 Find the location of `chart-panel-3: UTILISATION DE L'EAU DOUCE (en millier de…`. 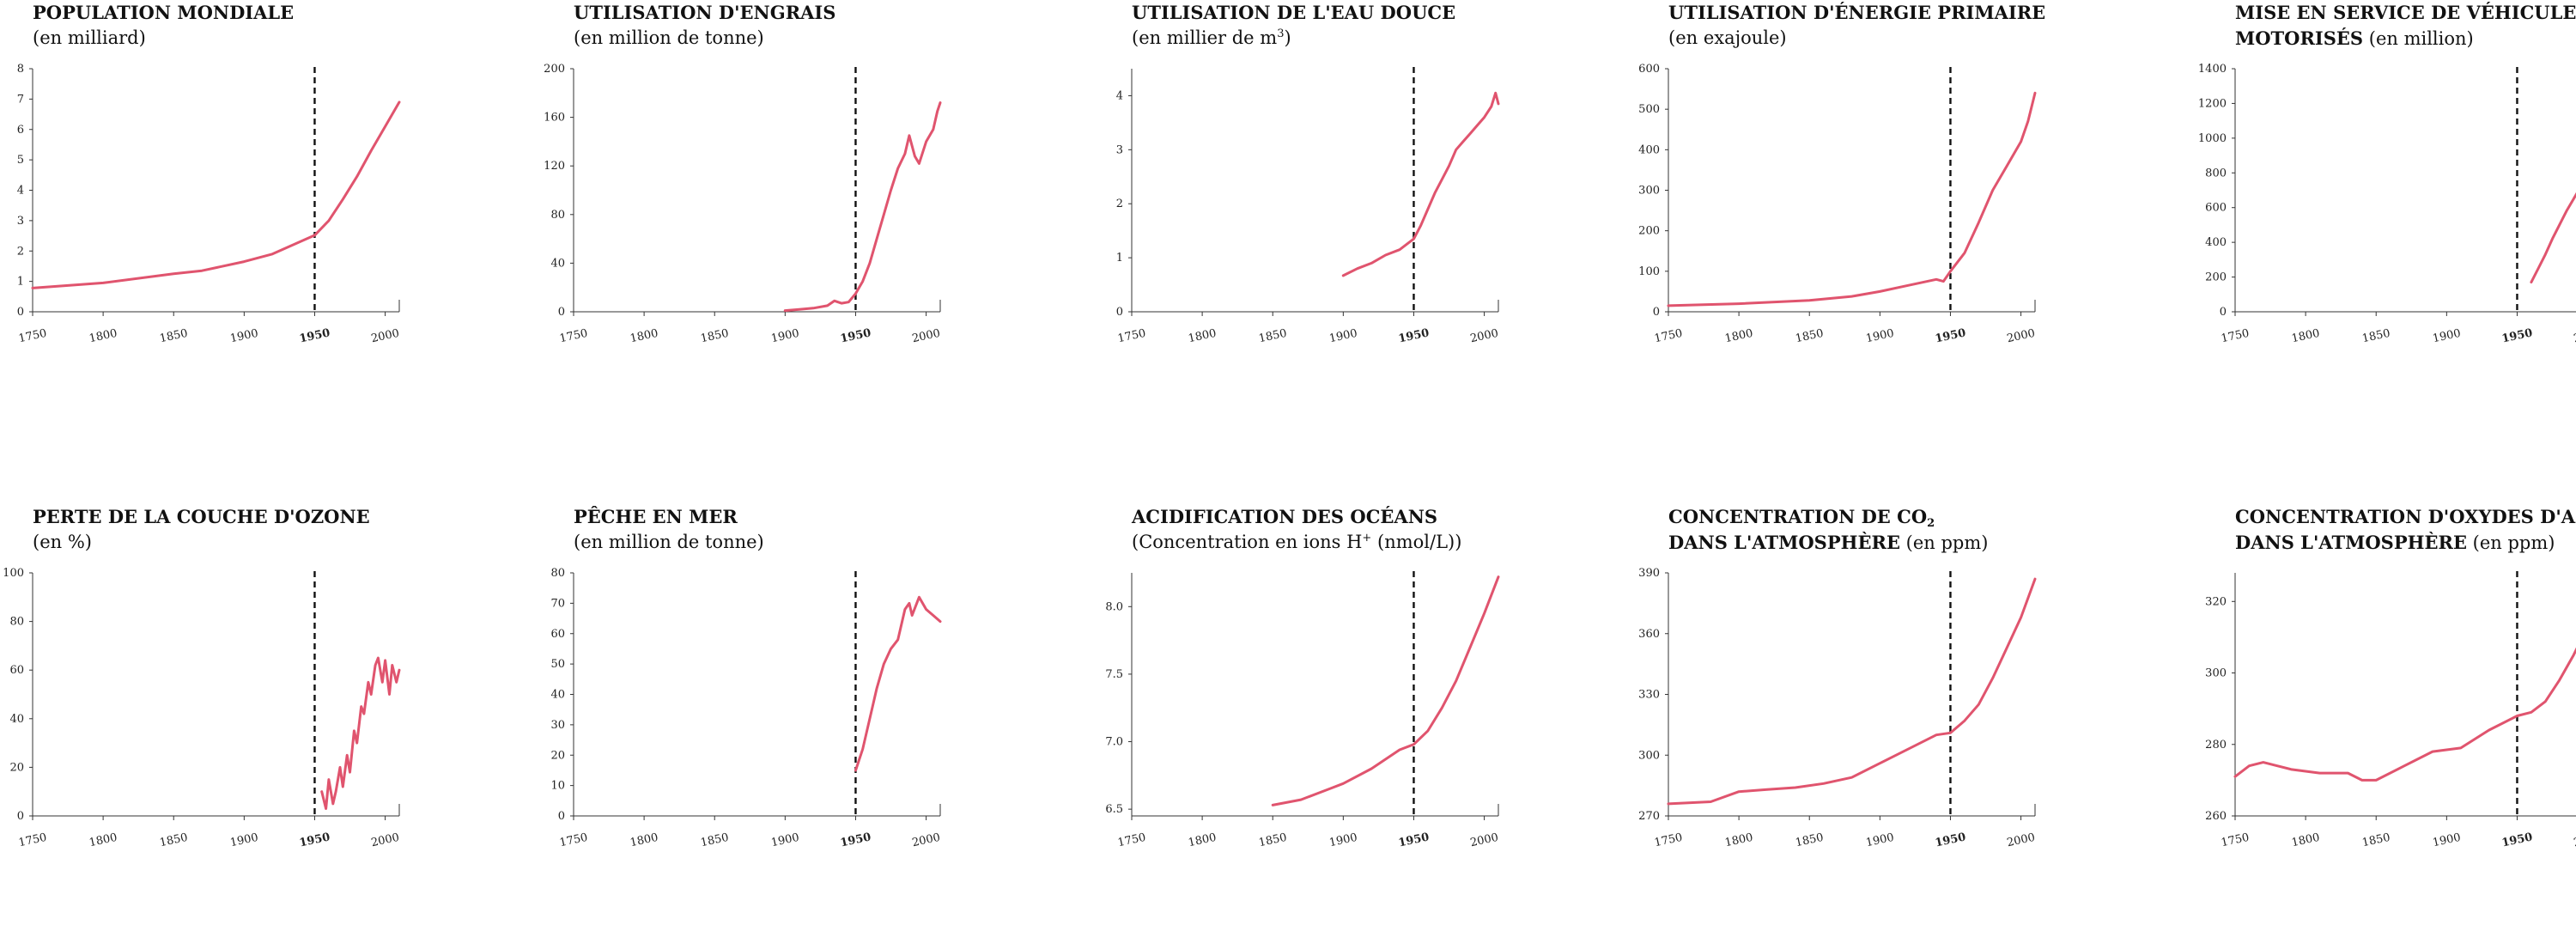

chart-panel-3: UTILISATION DE L'EAU DOUCE (en millier de… is located at coordinates (1356, 210).